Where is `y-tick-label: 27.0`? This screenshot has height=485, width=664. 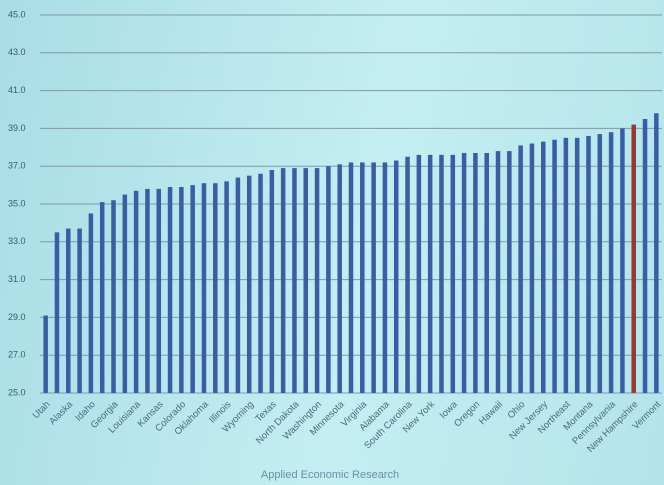
y-tick-label: 27.0 is located at coordinates (17, 355).